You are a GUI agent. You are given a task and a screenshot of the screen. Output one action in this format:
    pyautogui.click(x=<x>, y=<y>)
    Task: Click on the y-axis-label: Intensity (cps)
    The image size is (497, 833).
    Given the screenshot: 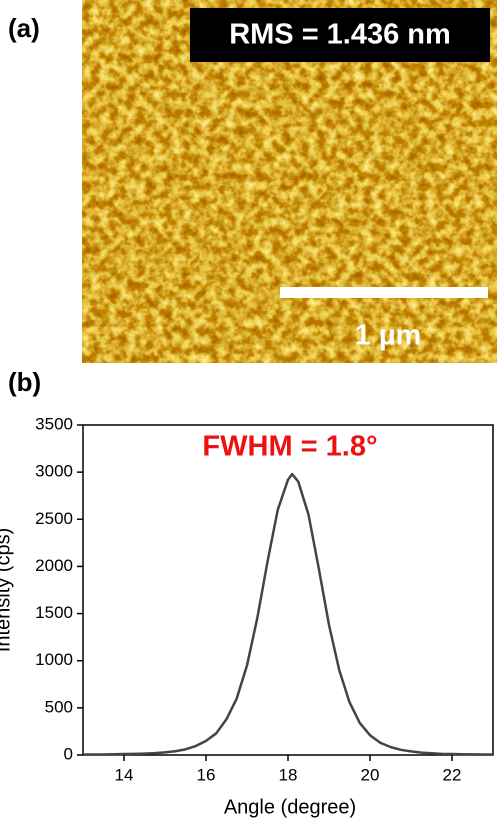 What is the action you would take?
    pyautogui.click(x=7, y=590)
    